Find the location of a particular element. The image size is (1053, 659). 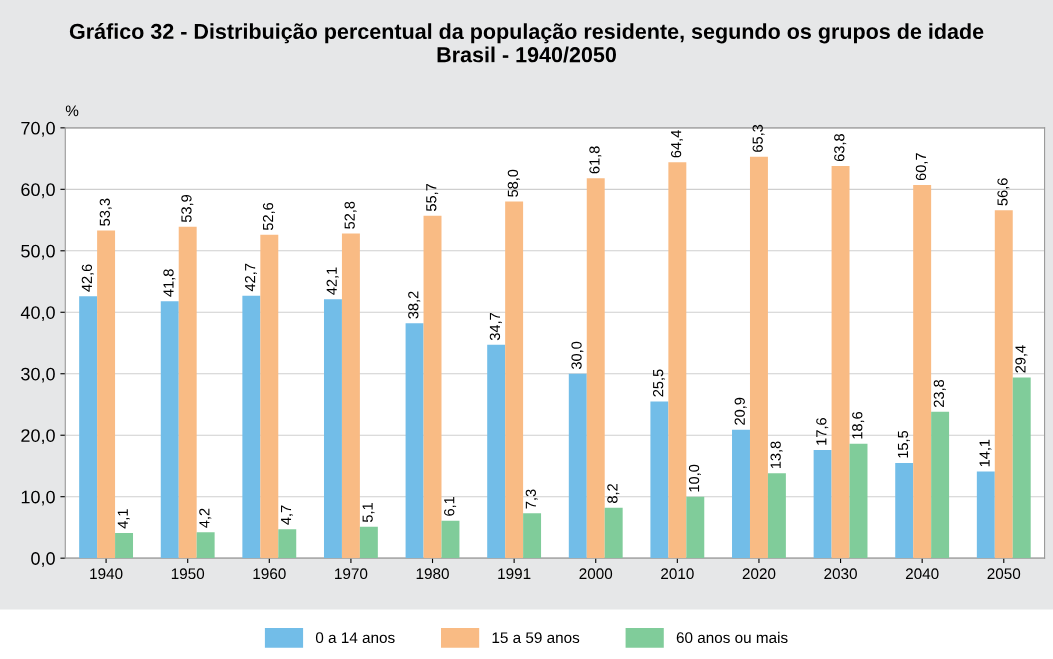

data-label: 10,0 is located at coordinates (694, 478).